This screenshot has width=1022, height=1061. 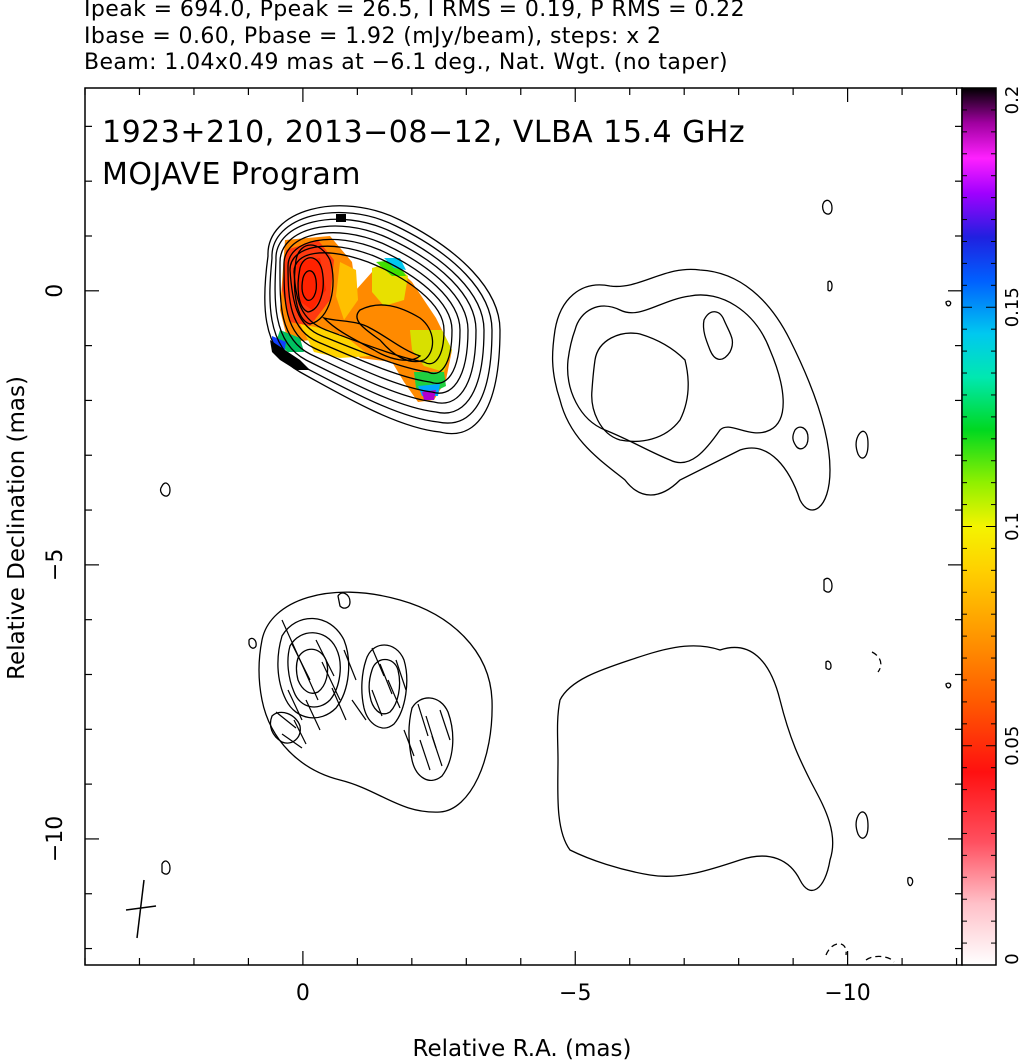 I want to click on x-tick-label-1: −5, so click(x=575, y=993).